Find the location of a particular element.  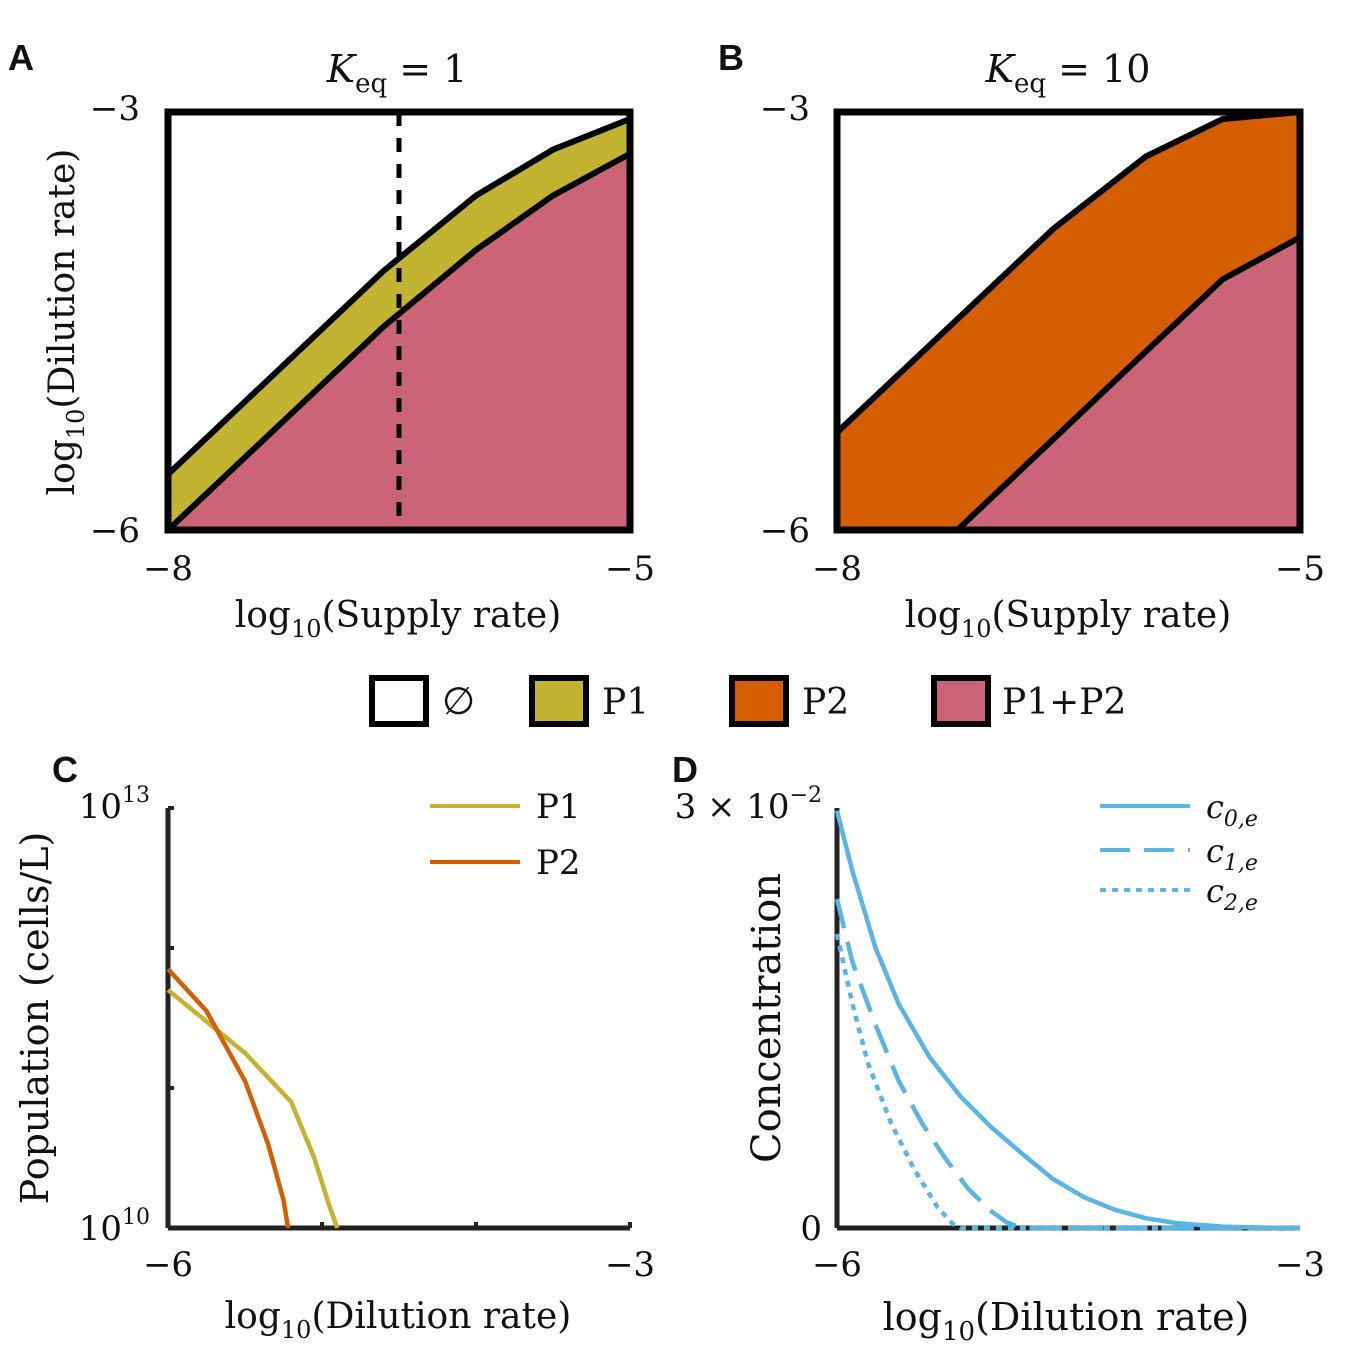

panel-d-xtick-right: −3 is located at coordinates (1300, 1265).